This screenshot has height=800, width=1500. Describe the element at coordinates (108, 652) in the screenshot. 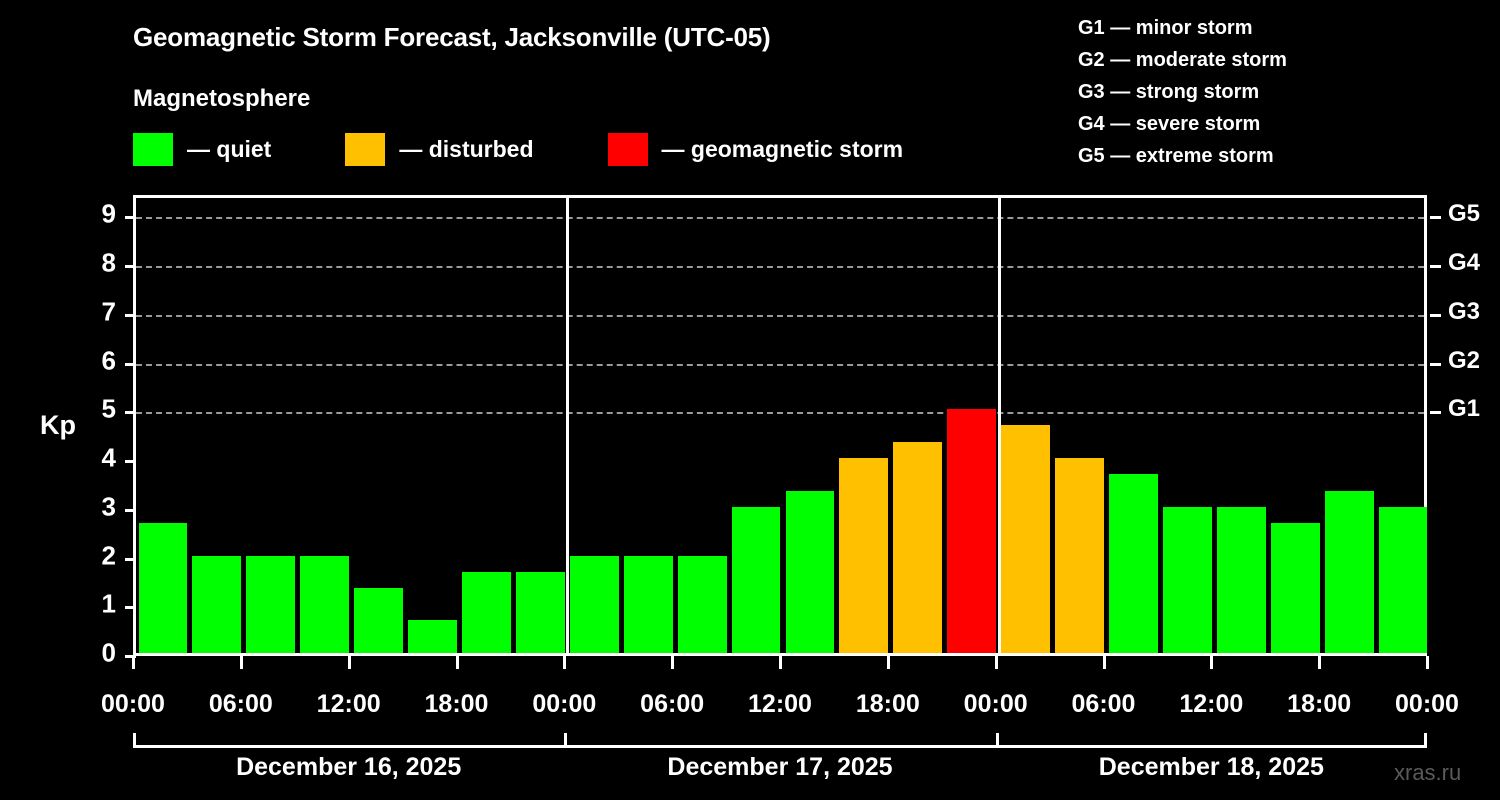

I see `y-axis-label-0: 0` at that location.